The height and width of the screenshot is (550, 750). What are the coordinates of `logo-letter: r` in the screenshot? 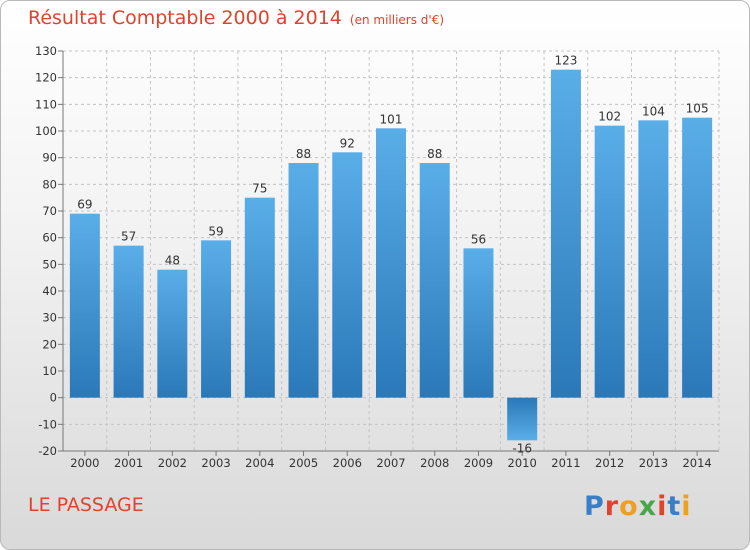 It's located at (612, 506).